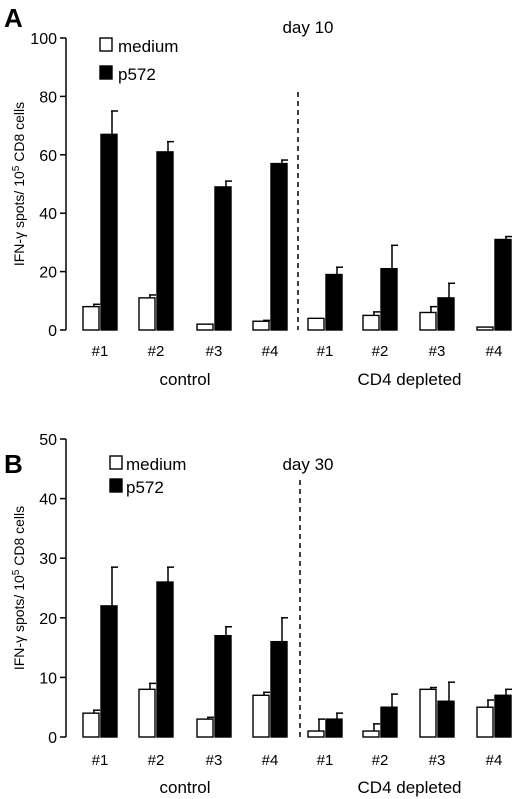 This screenshot has height=799, width=520. What do you see at coordinates (48, 97) in the screenshot?
I see `y-tick-label: 80` at bounding box center [48, 97].